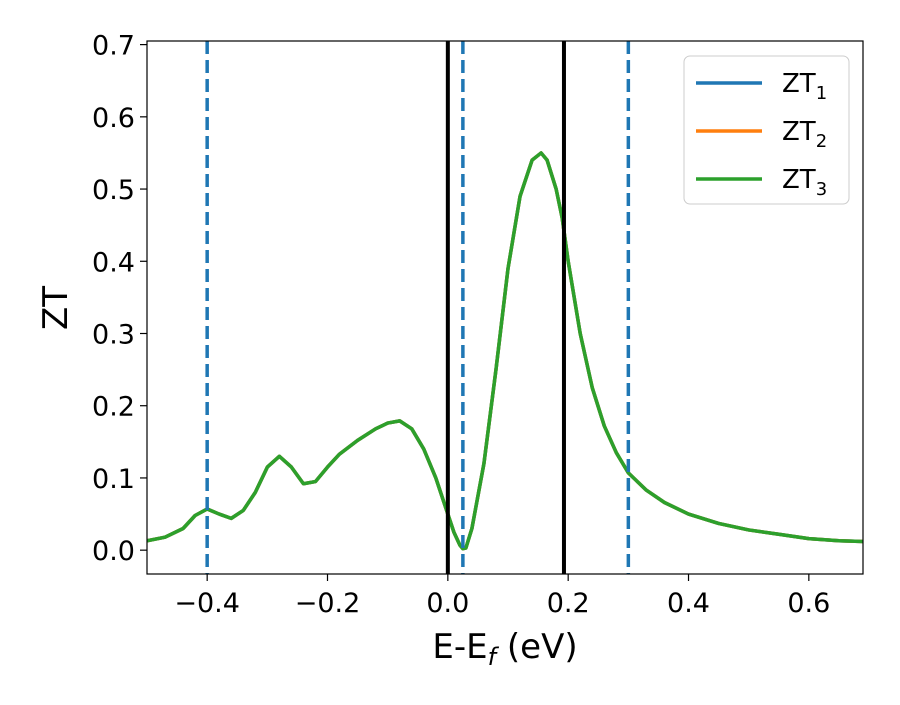  What do you see at coordinates (568, 603) in the screenshot?
I see `x-tick-label: 0.2` at bounding box center [568, 603].